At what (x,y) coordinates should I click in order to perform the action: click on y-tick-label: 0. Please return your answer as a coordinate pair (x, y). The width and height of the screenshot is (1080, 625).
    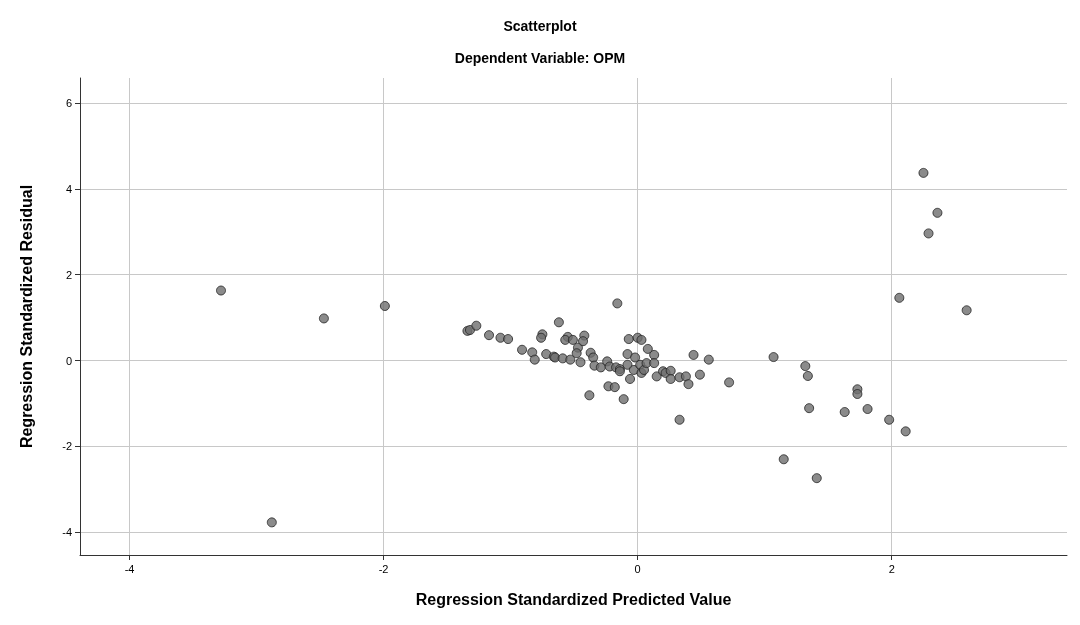
    Looking at the image, I should click on (68, 360).